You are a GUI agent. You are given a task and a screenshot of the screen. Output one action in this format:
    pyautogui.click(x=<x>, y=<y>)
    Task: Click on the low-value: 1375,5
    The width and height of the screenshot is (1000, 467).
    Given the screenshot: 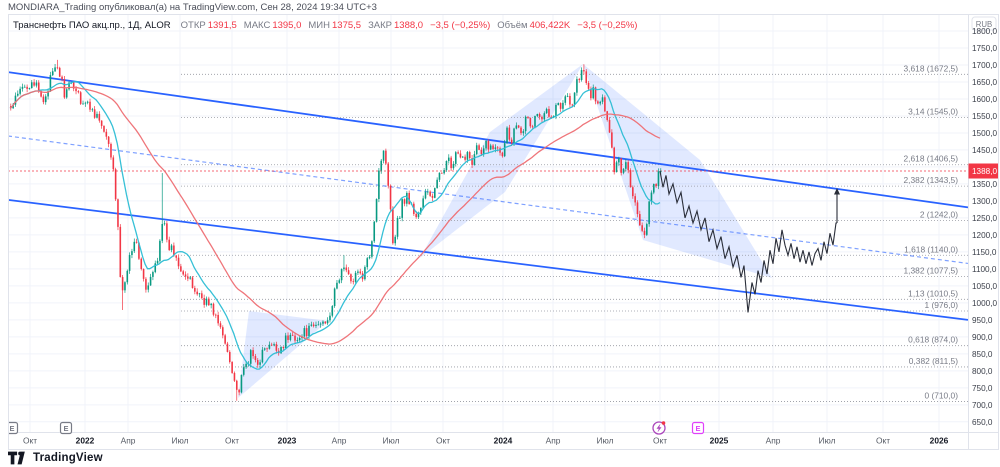 What is the action you would take?
    pyautogui.click(x=347, y=25)
    